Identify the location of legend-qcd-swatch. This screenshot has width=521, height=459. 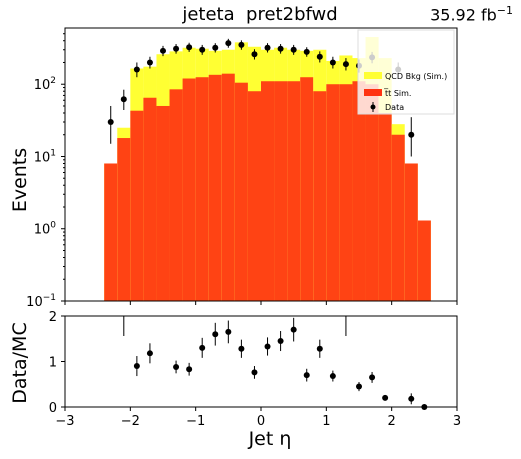
(373, 75).